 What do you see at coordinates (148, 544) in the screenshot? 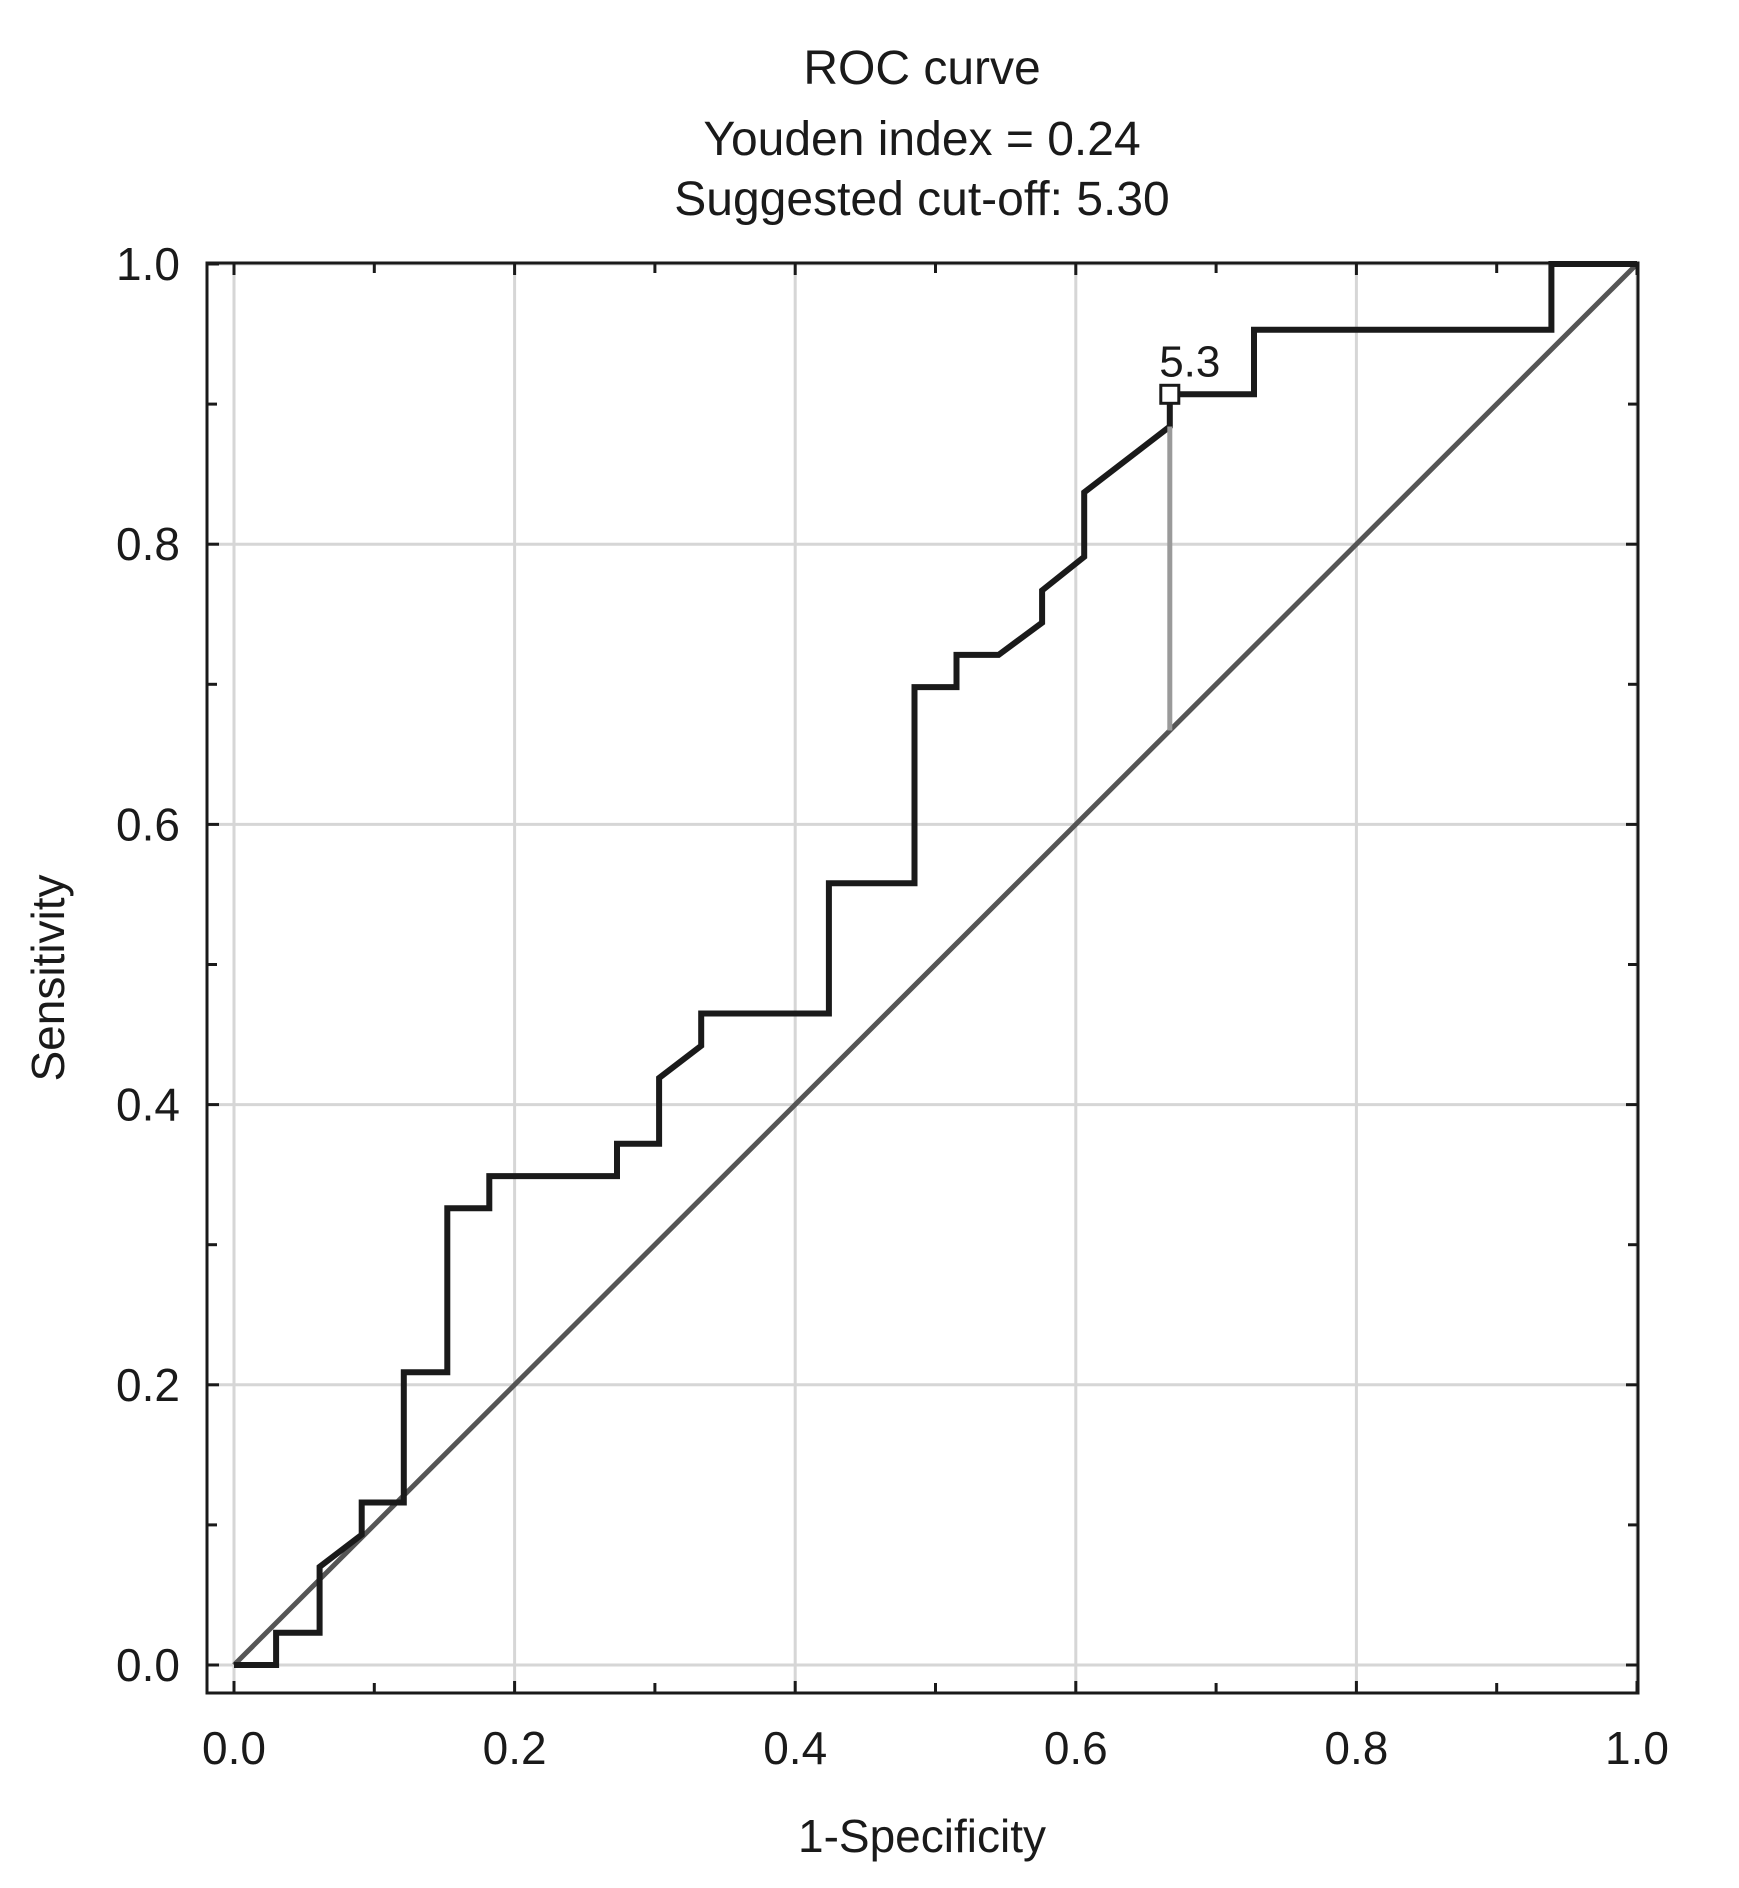
I see `y-tick-label: 0.8` at bounding box center [148, 544].